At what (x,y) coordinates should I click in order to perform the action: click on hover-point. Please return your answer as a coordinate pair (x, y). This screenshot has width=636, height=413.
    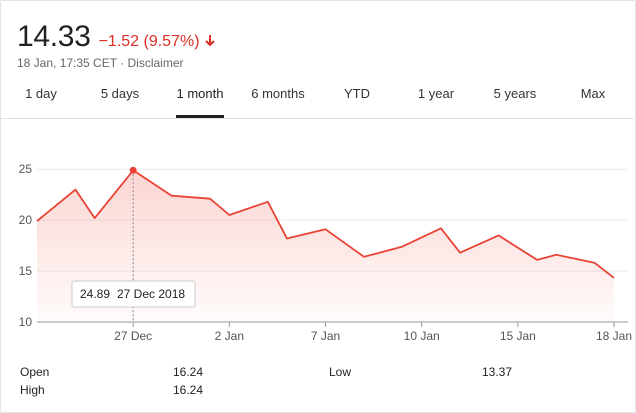
    Looking at the image, I should click on (133, 170).